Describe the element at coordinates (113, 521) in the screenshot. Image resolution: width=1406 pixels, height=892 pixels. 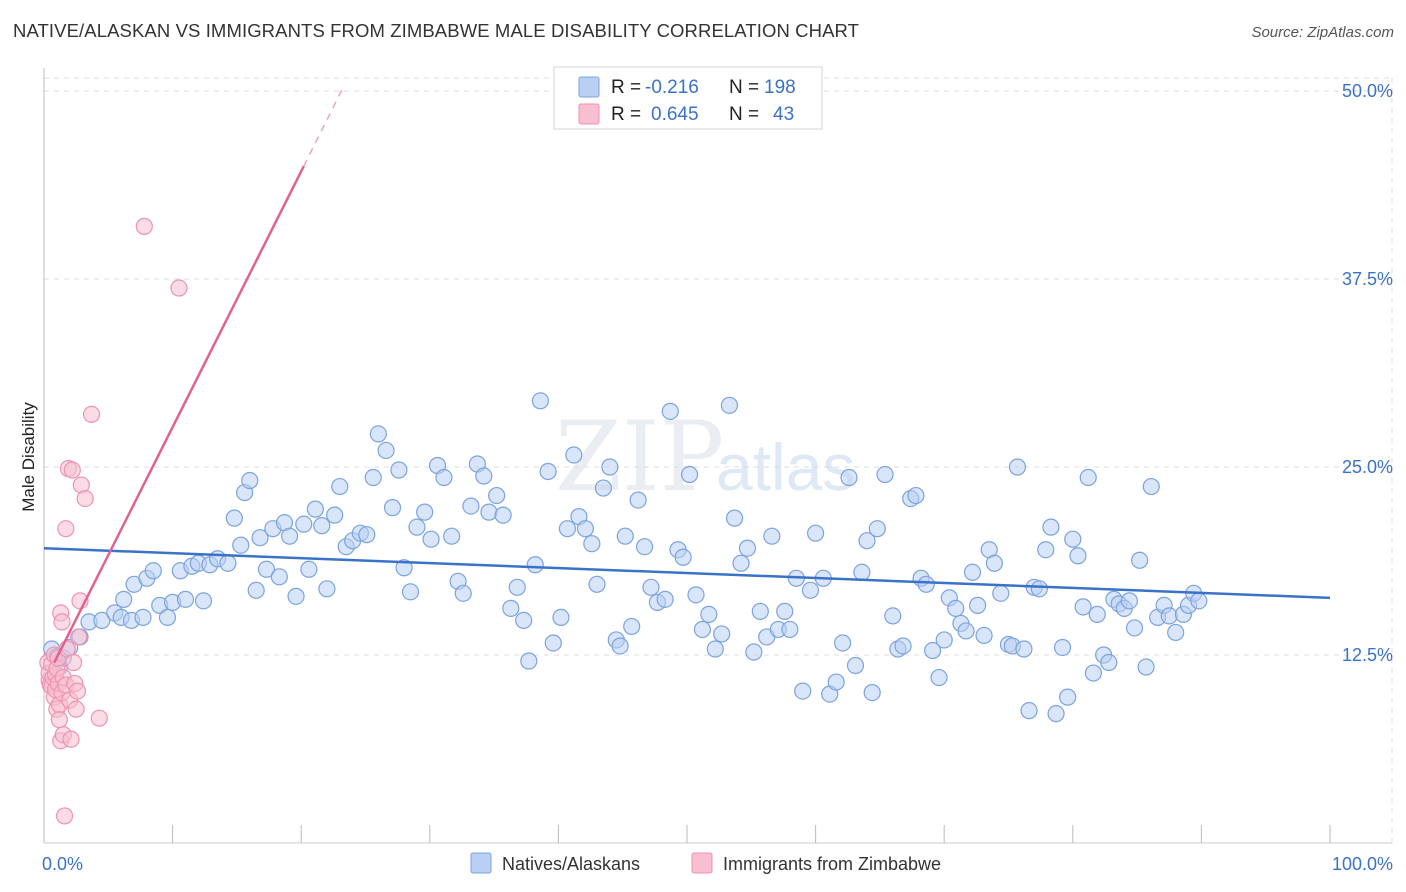
I see `series-immigrants-zimbabwe` at that location.